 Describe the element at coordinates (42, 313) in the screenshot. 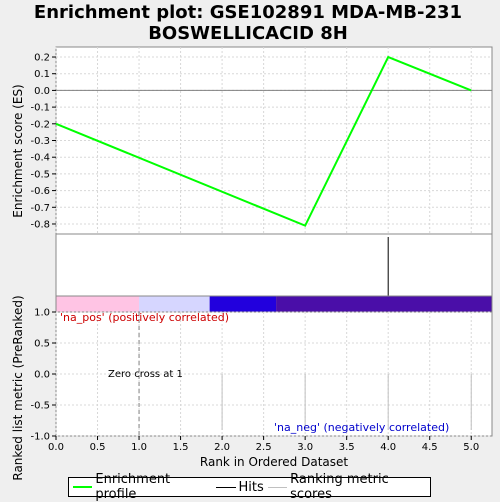

I see `metric-y-tick-label: 1.0` at that location.